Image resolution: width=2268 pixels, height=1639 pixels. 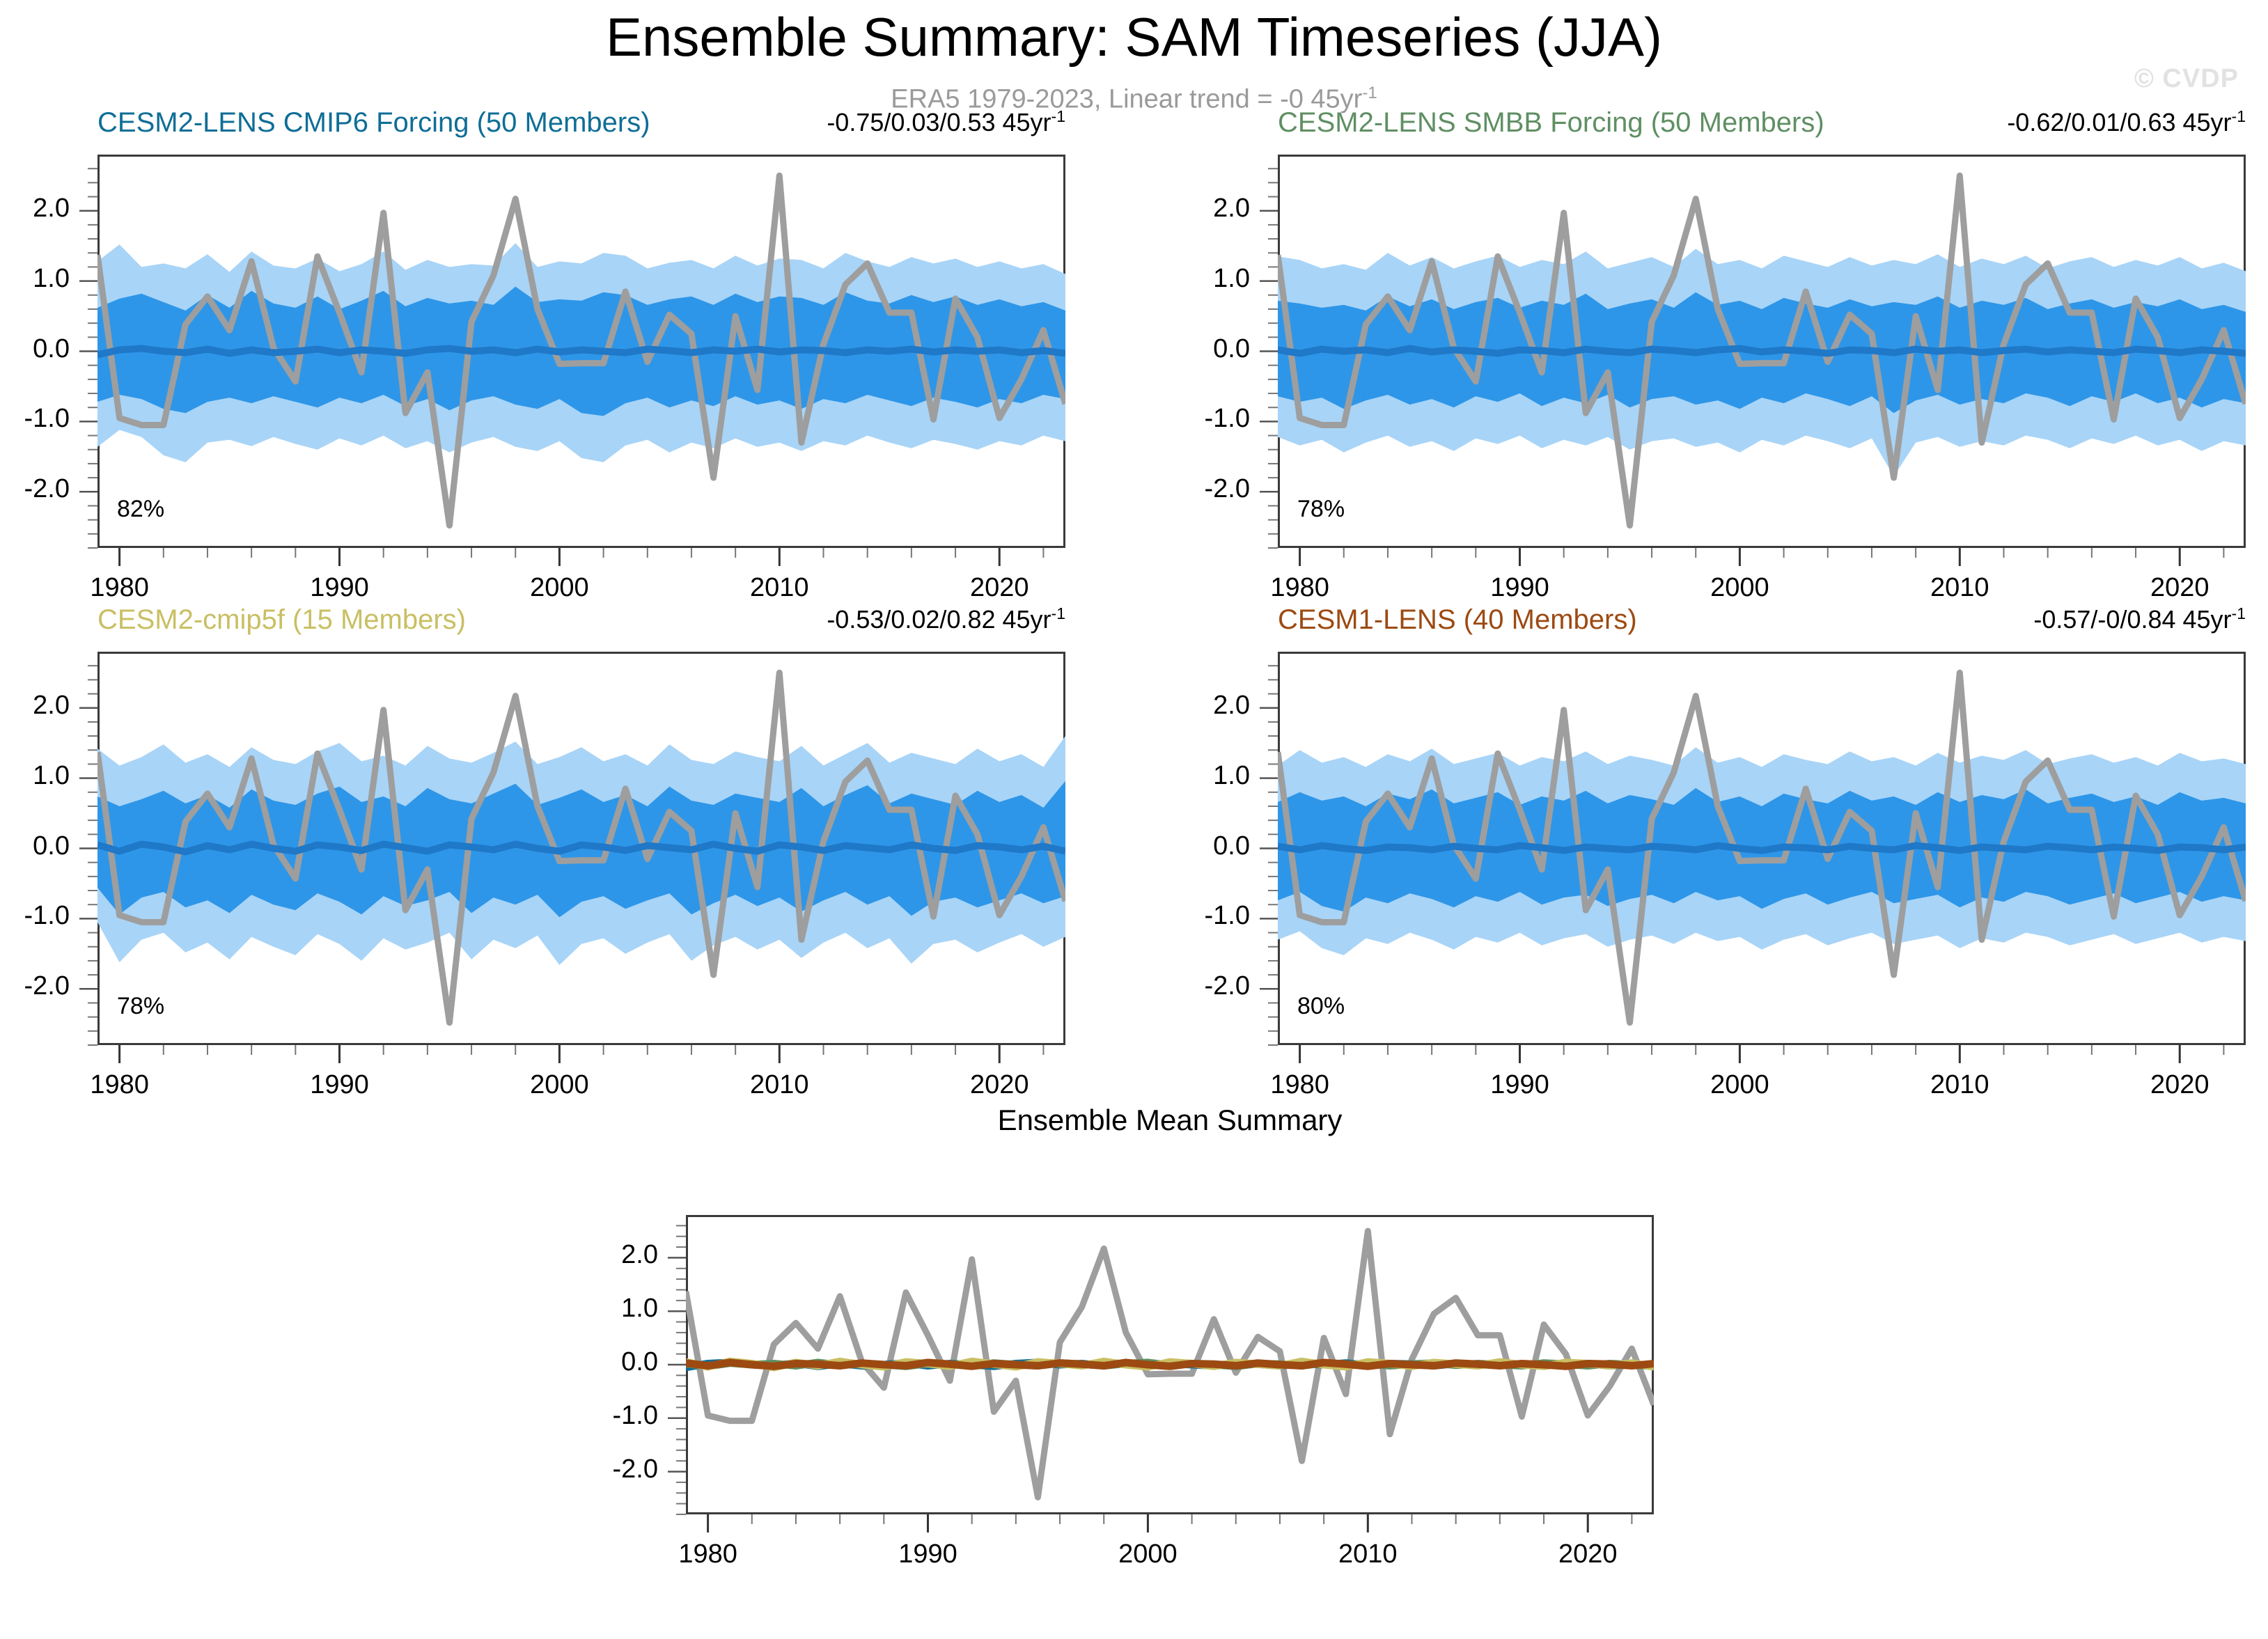 I want to click on summary-plot-svg, so click(x=1161, y=1378).